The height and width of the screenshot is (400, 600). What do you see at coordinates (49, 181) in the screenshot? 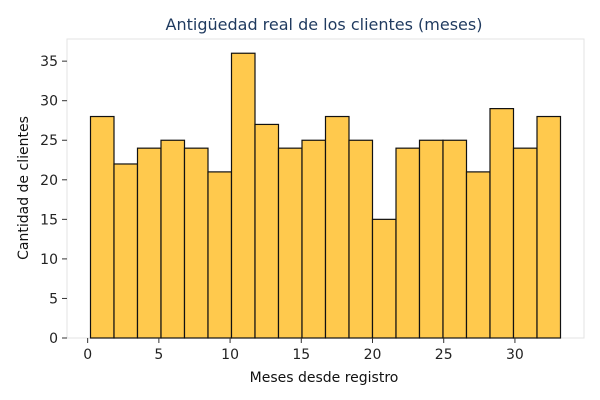
I see `y-tick-label: 20` at bounding box center [49, 181].